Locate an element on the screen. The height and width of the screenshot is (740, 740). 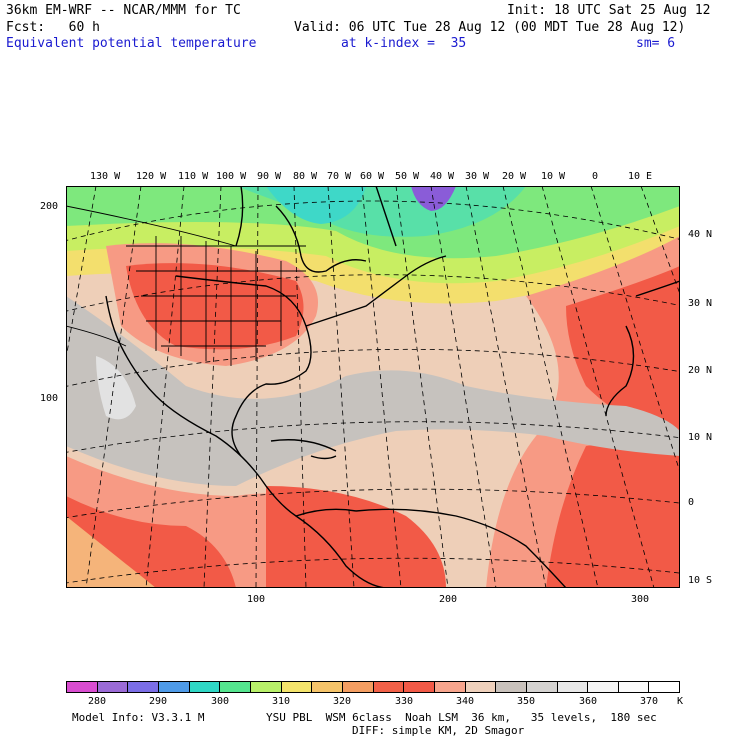
lat-label-20n: 20 N is located at coordinates (700, 370).